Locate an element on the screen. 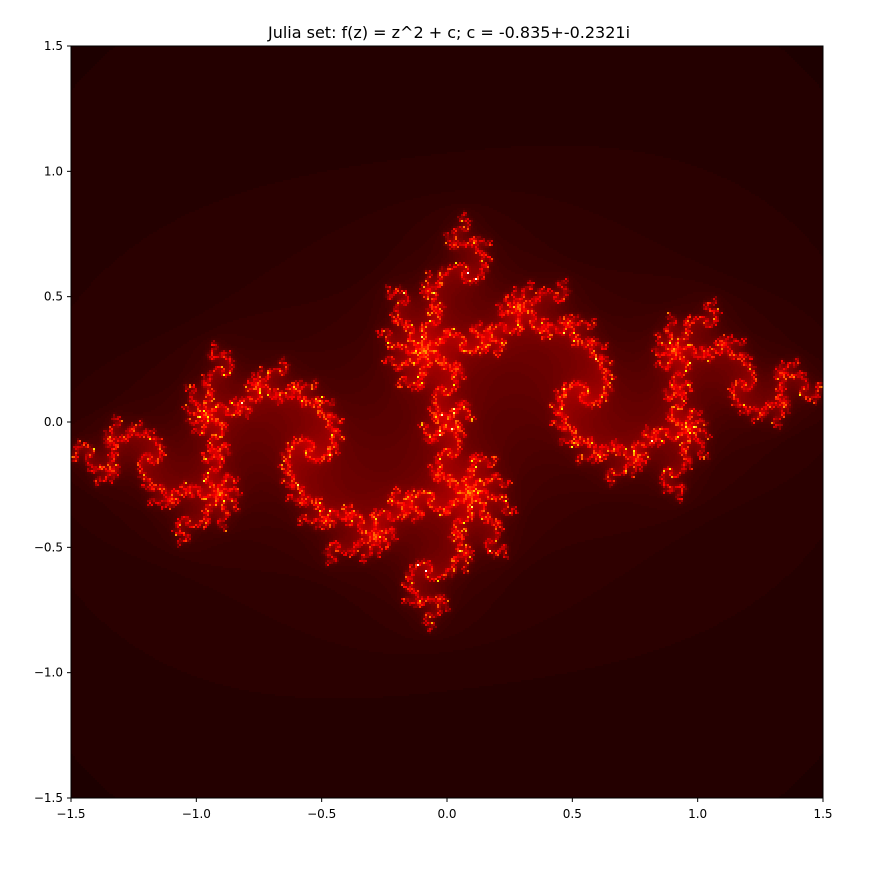 The image size is (869, 872). y-tick-label: −1.0 is located at coordinates (48, 673).